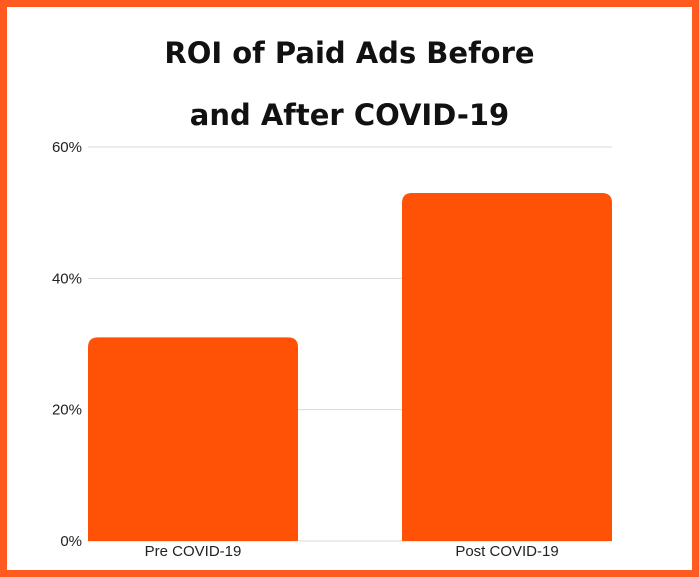 The image size is (699, 577). Describe the element at coordinates (67, 278) in the screenshot. I see `y-tick-label: 40%` at that location.